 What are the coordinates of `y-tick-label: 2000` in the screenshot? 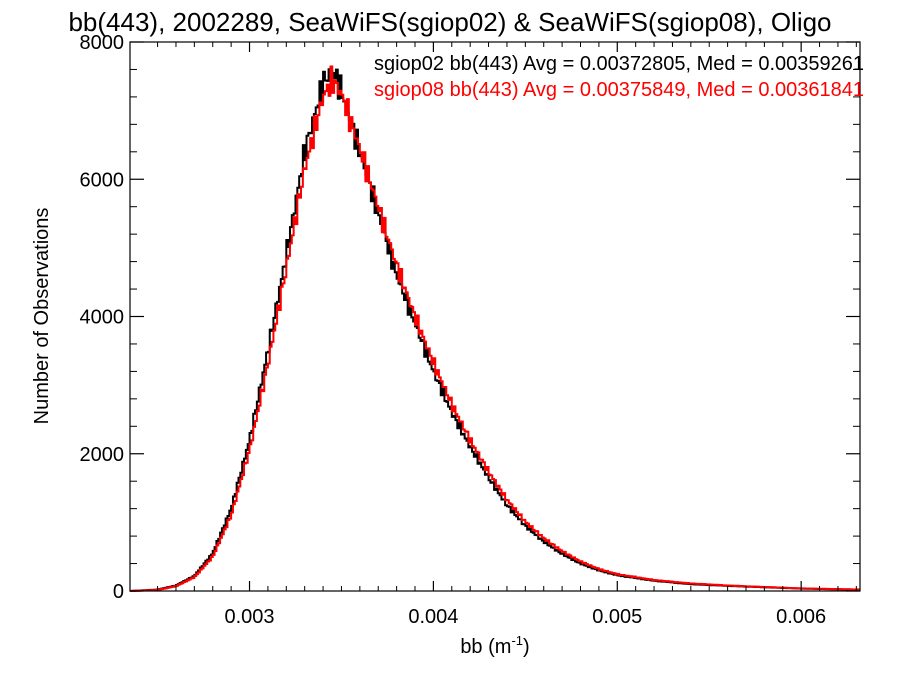 It's located at (102, 455).